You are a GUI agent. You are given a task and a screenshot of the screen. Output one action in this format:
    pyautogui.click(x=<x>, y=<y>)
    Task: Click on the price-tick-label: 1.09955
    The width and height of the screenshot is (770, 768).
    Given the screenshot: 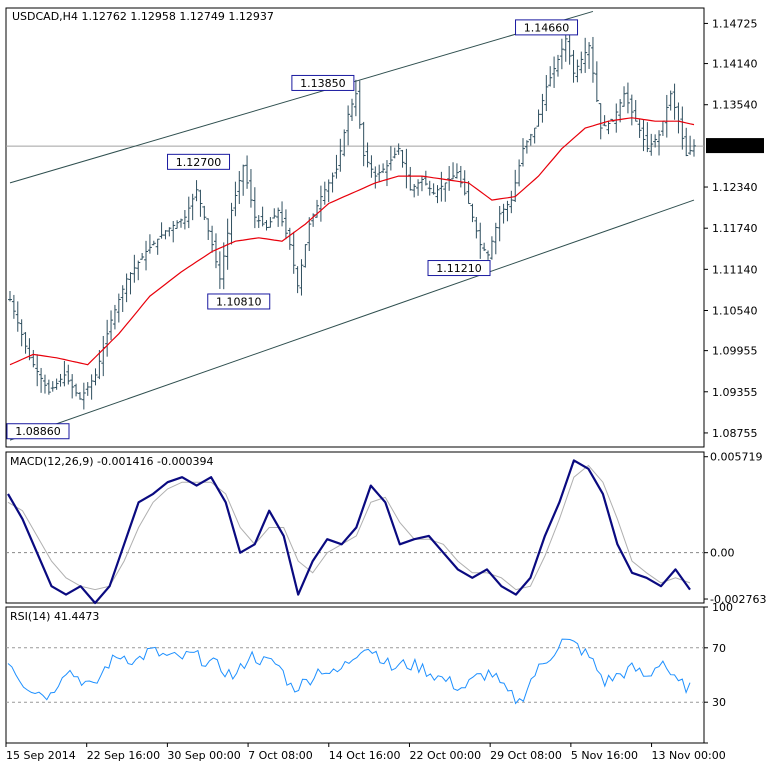 What is the action you would take?
    pyautogui.click(x=735, y=351)
    